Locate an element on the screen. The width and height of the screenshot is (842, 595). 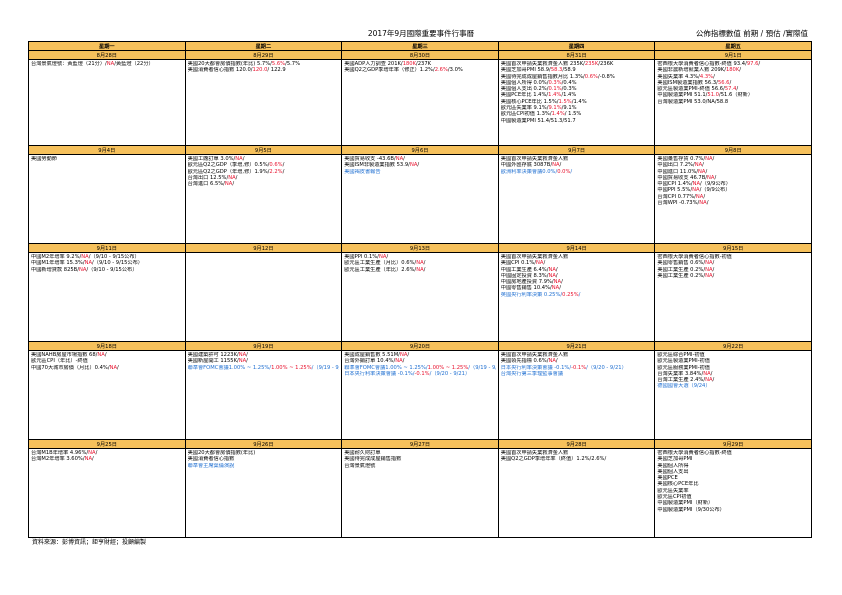
event-item: 台灣M2年增率 3.60%/NA/ is located at coordinates (107, 459).